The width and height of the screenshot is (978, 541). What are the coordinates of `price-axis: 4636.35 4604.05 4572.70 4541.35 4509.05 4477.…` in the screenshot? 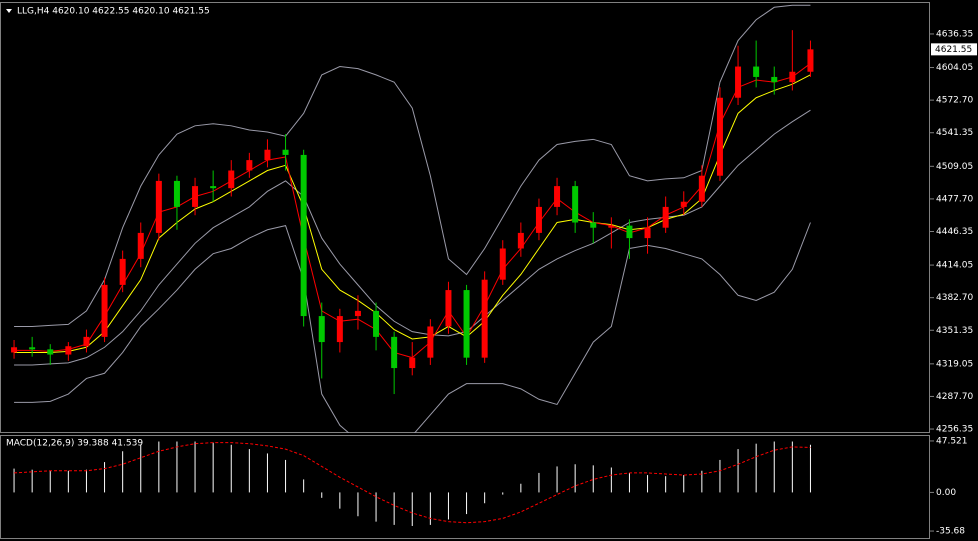 It's located at (953, 283).